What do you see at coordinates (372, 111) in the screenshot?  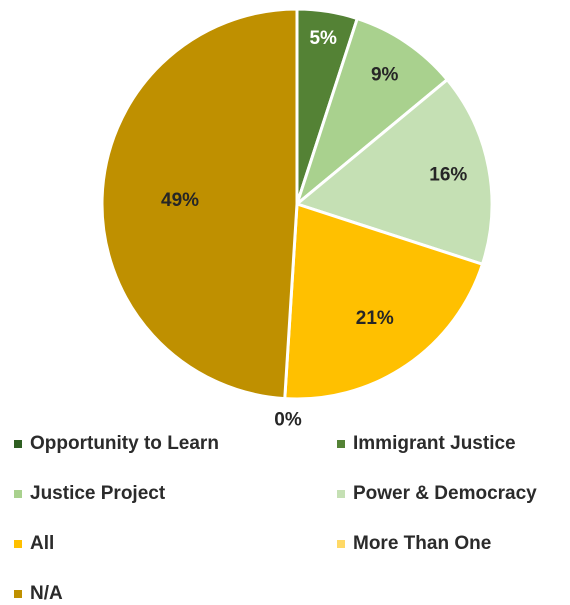 I see `pie-slice-justice-project` at bounding box center [372, 111].